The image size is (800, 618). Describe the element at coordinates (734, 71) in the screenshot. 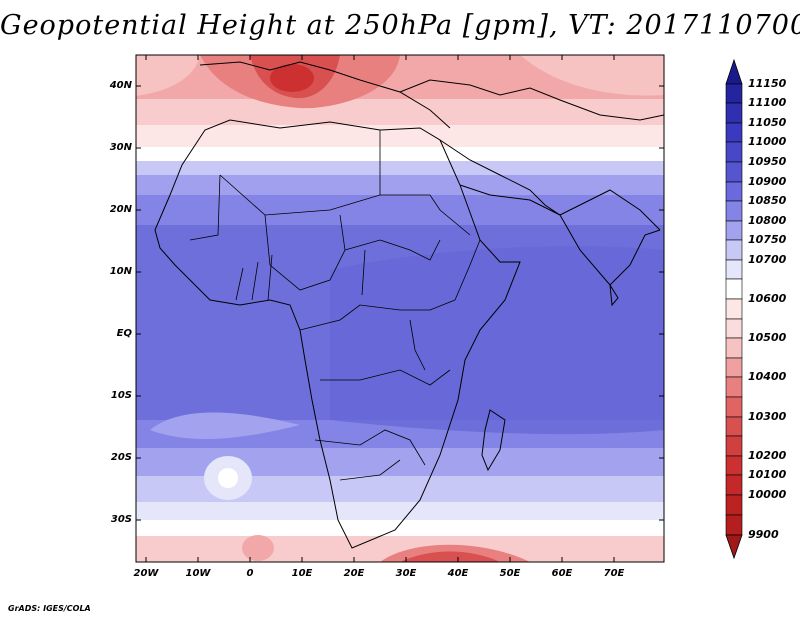

I see `colorbar-top-triangle` at that location.